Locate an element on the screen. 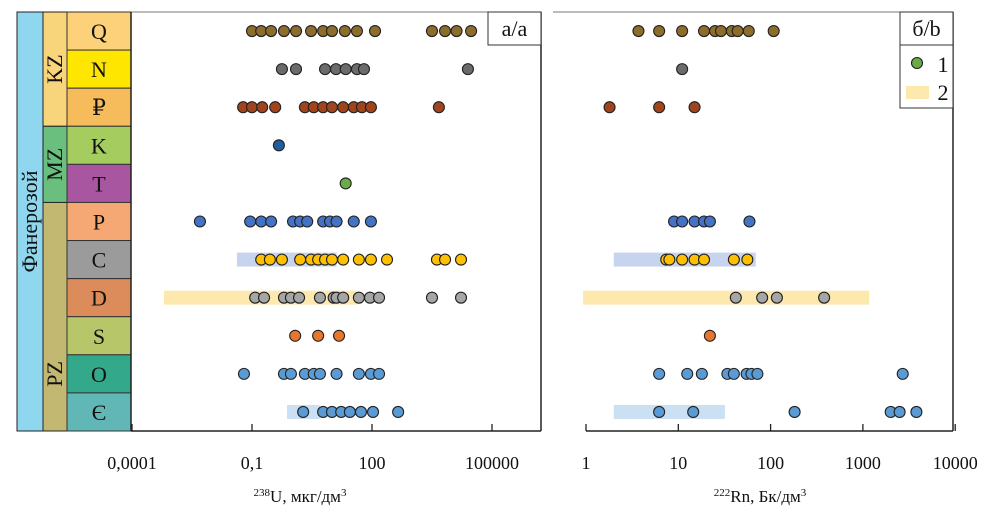  period-label: K is located at coordinates (99, 145).